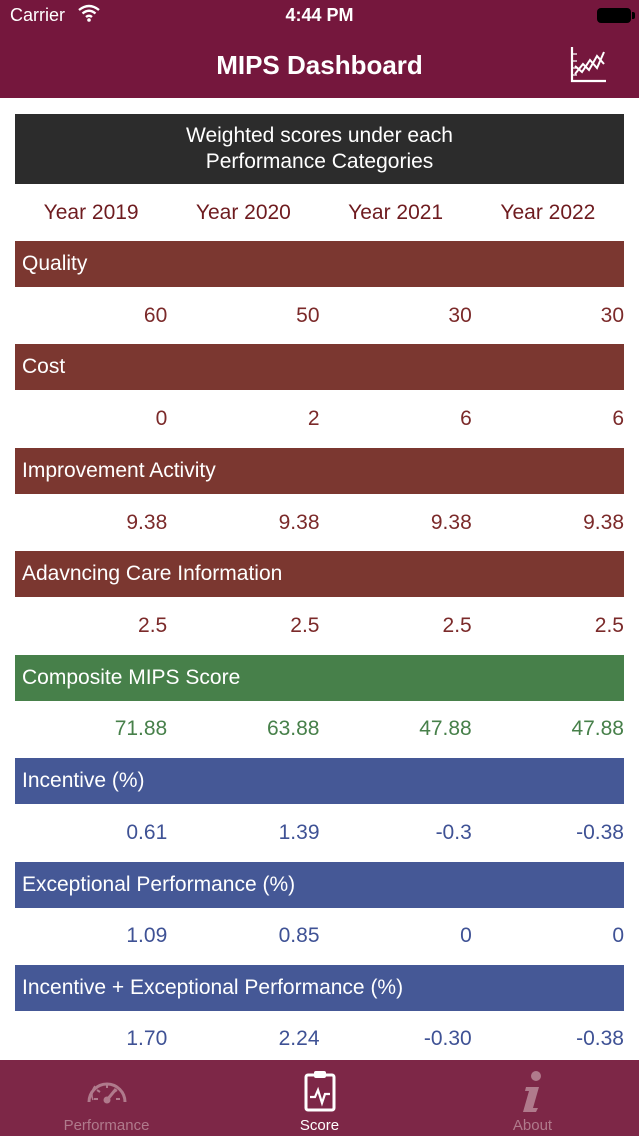  Describe the element at coordinates (299, 832) in the screenshot. I see `value-cell: 1.39` at that location.